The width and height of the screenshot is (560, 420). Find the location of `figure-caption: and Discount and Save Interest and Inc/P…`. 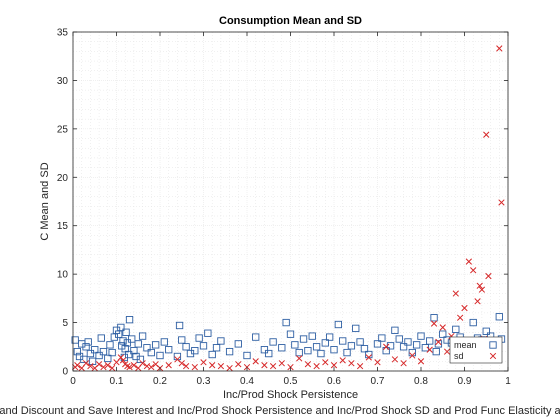

figure-caption: and Discount and Save Interest and Inc/P… is located at coordinates (280, 411).